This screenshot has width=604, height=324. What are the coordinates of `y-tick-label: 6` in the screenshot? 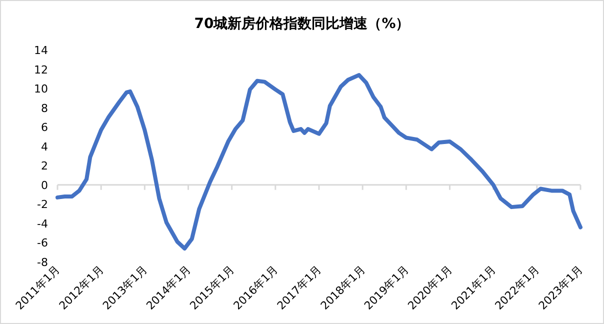 It's located at (44, 127).